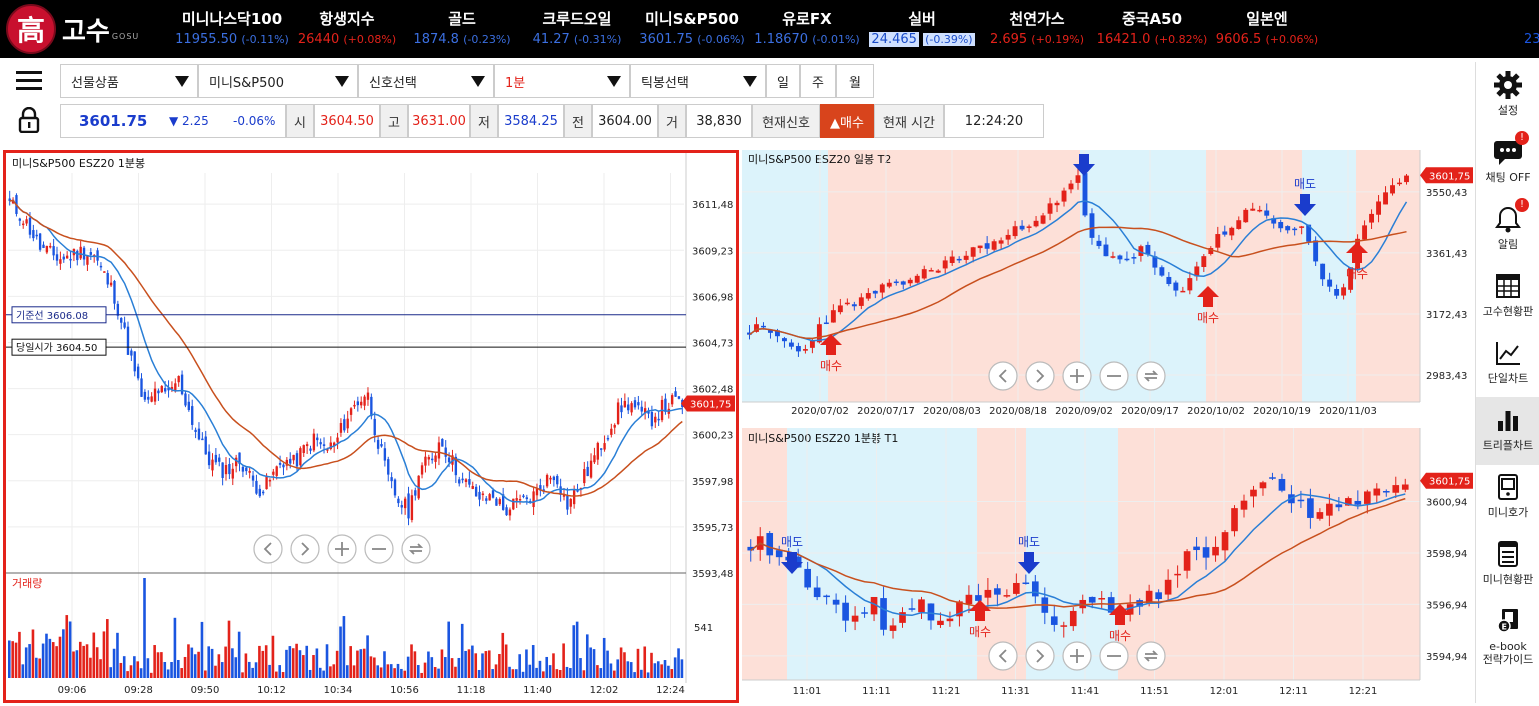 The width and height of the screenshot is (1539, 706). What do you see at coordinates (698, 81) in the screenshot?
I see `tick-select: 틱봉선택` at bounding box center [698, 81].